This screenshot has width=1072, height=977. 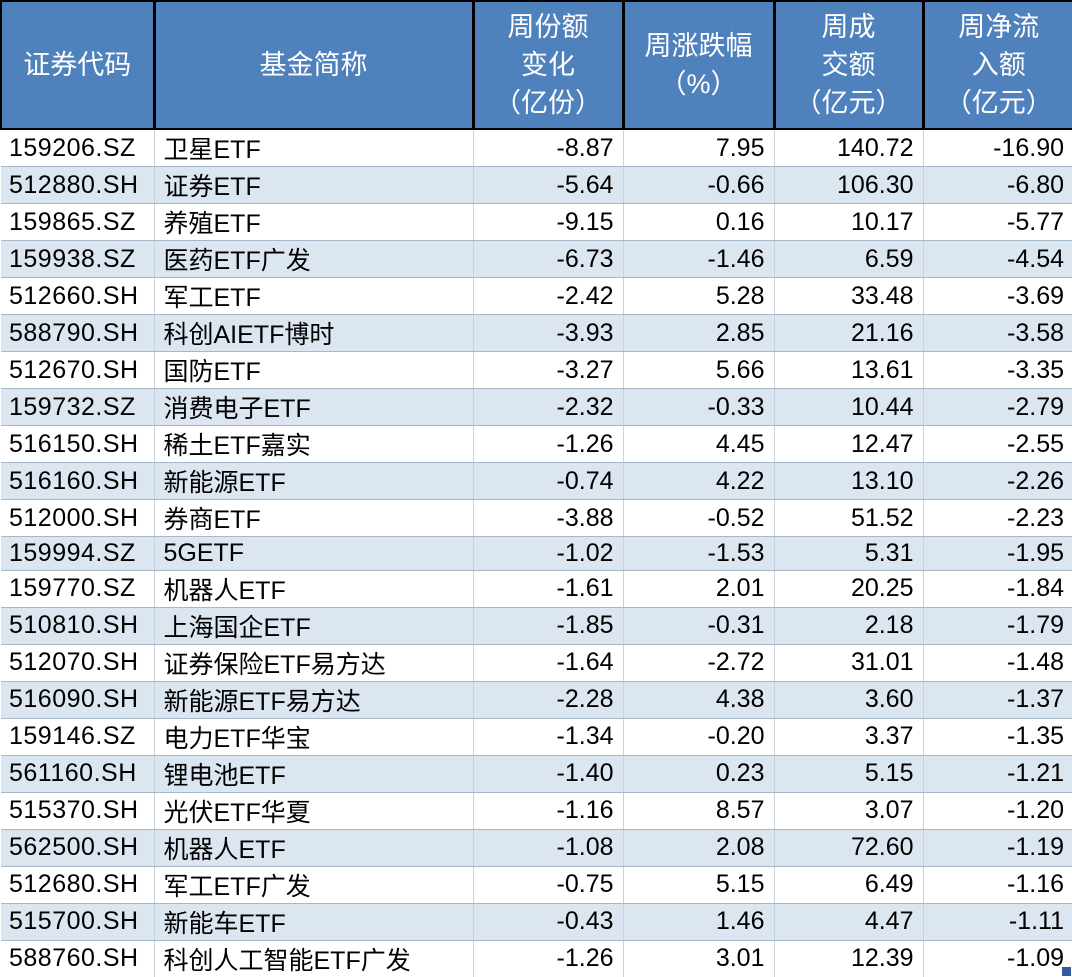 I want to click on net-inflow-cell: -3.58, so click(x=997, y=333).